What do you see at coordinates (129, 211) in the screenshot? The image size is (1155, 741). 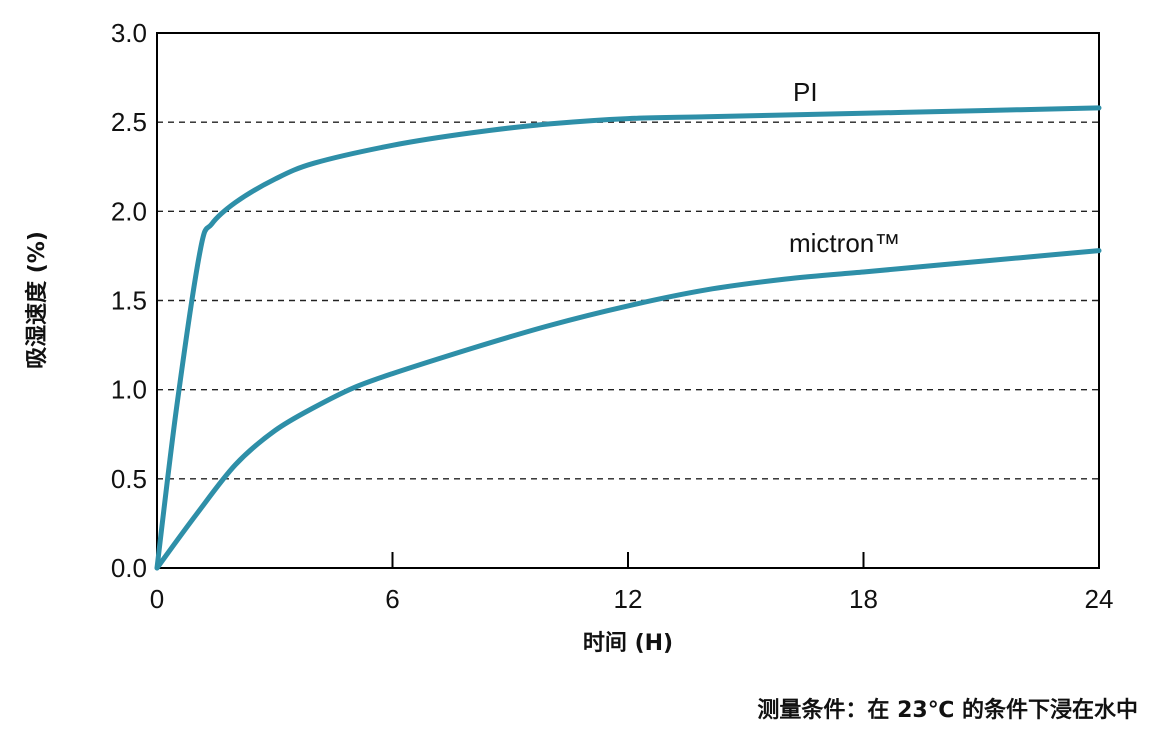 I see `y-tick-label: 2.0` at bounding box center [129, 211].